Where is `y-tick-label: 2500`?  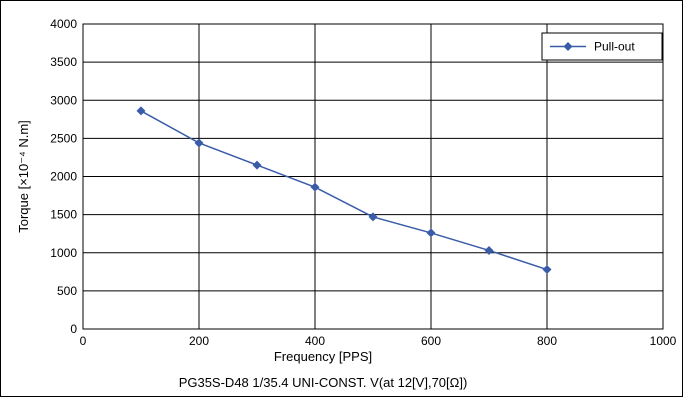
y-tick-label: 2500 is located at coordinates (63, 138).